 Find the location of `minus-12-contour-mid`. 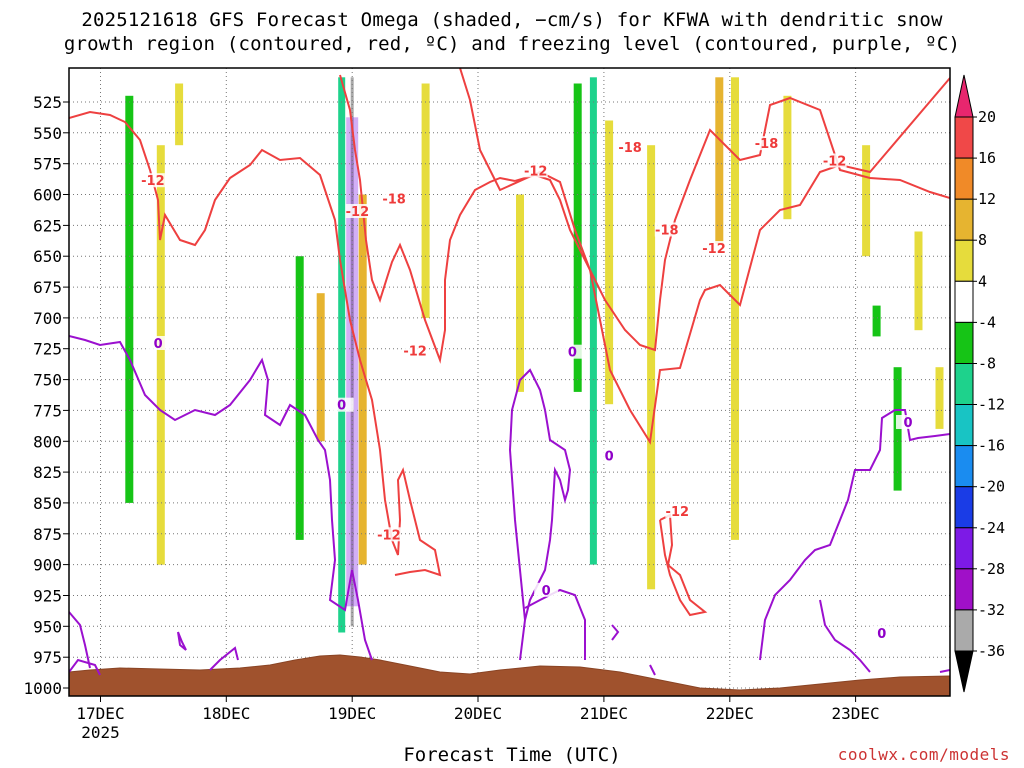

minus-12-contour-mid is located at coordinates (390, 418).